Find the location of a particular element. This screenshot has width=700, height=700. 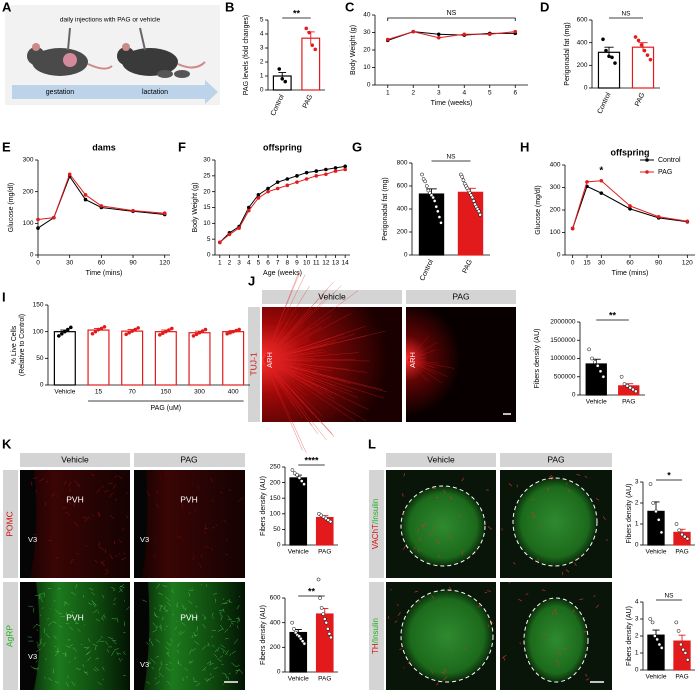

region-label: V3 is located at coordinates (32, 539).